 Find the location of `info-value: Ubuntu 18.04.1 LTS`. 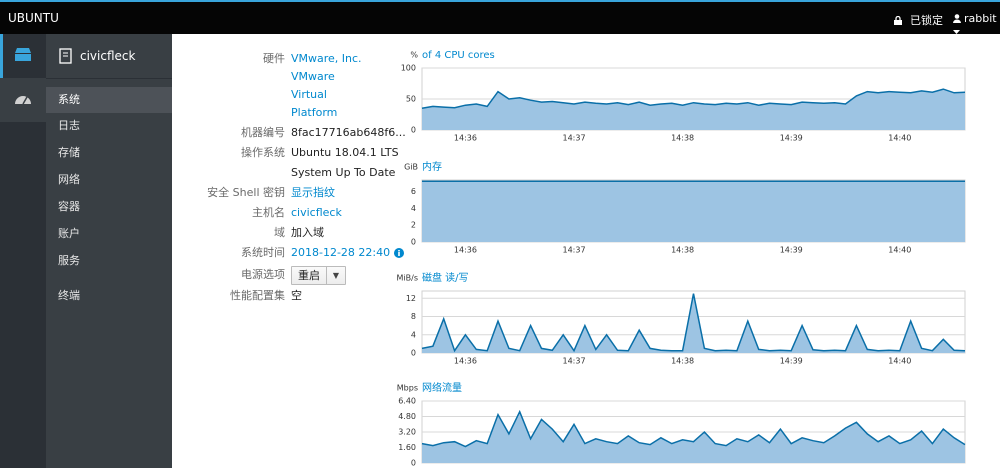

info-value: Ubuntu 18.04.1 LTS is located at coordinates (345, 152).